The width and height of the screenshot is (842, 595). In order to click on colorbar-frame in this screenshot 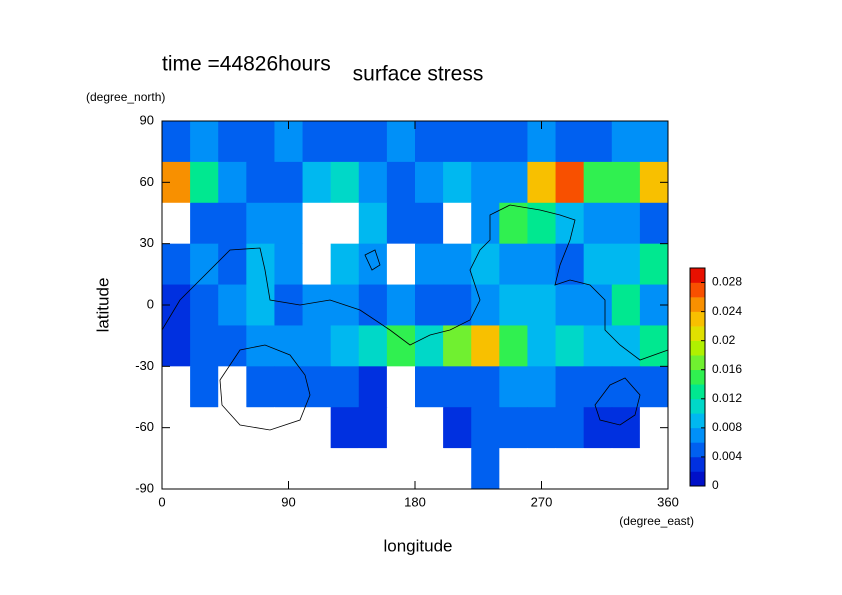, I will do `click(697, 377)`.